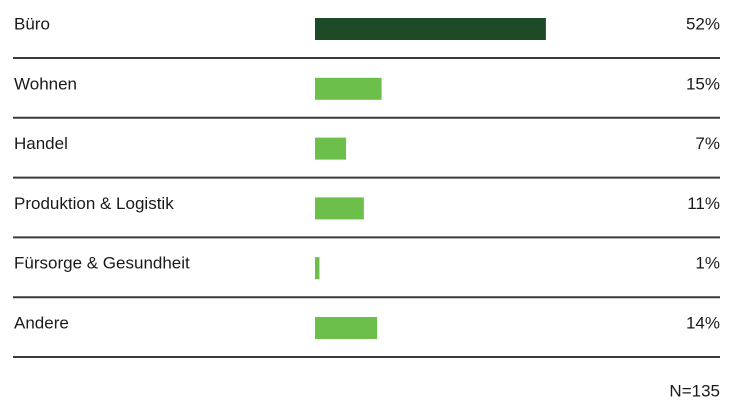  What do you see at coordinates (94, 203) in the screenshot?
I see `category-label: Produktion & Logistik` at bounding box center [94, 203].